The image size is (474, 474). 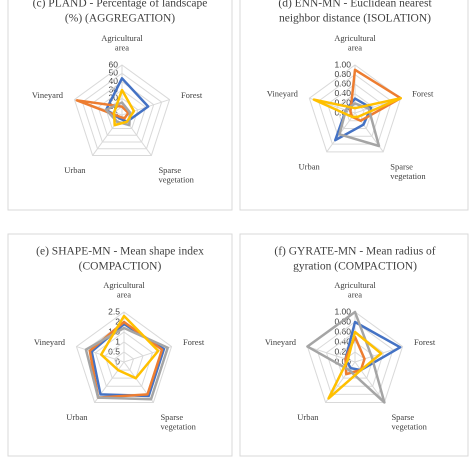 What do you see at coordinates (354, 252) in the screenshot?
I see `chart-title: (f) GYRATE-MN - Mean radius of` at bounding box center [354, 252].